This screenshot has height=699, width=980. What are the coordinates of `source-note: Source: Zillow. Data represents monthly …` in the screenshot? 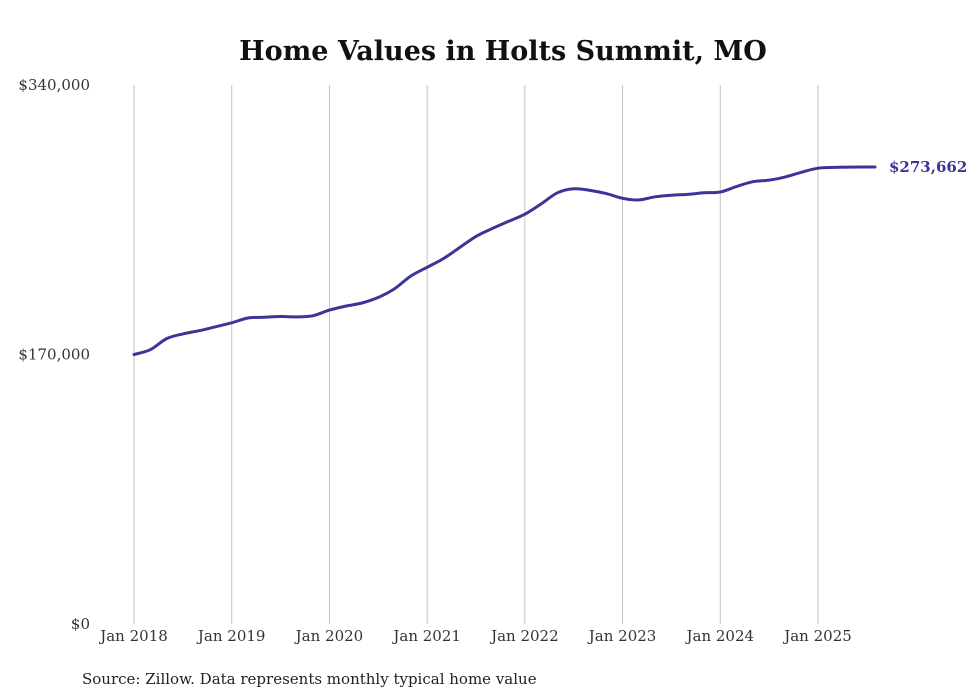 It's located at (309, 679).